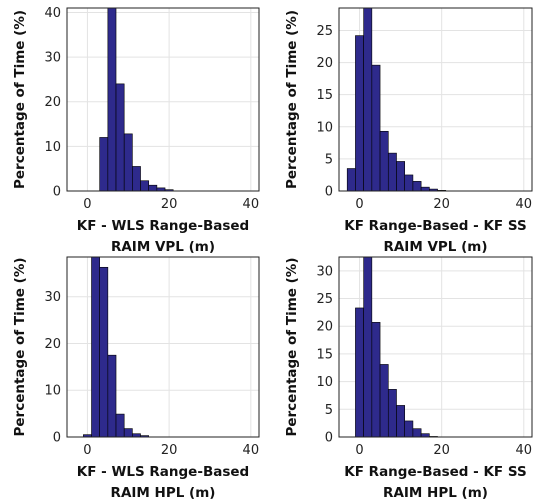  I want to click on y-tick-label: 40, so click(52, 13).